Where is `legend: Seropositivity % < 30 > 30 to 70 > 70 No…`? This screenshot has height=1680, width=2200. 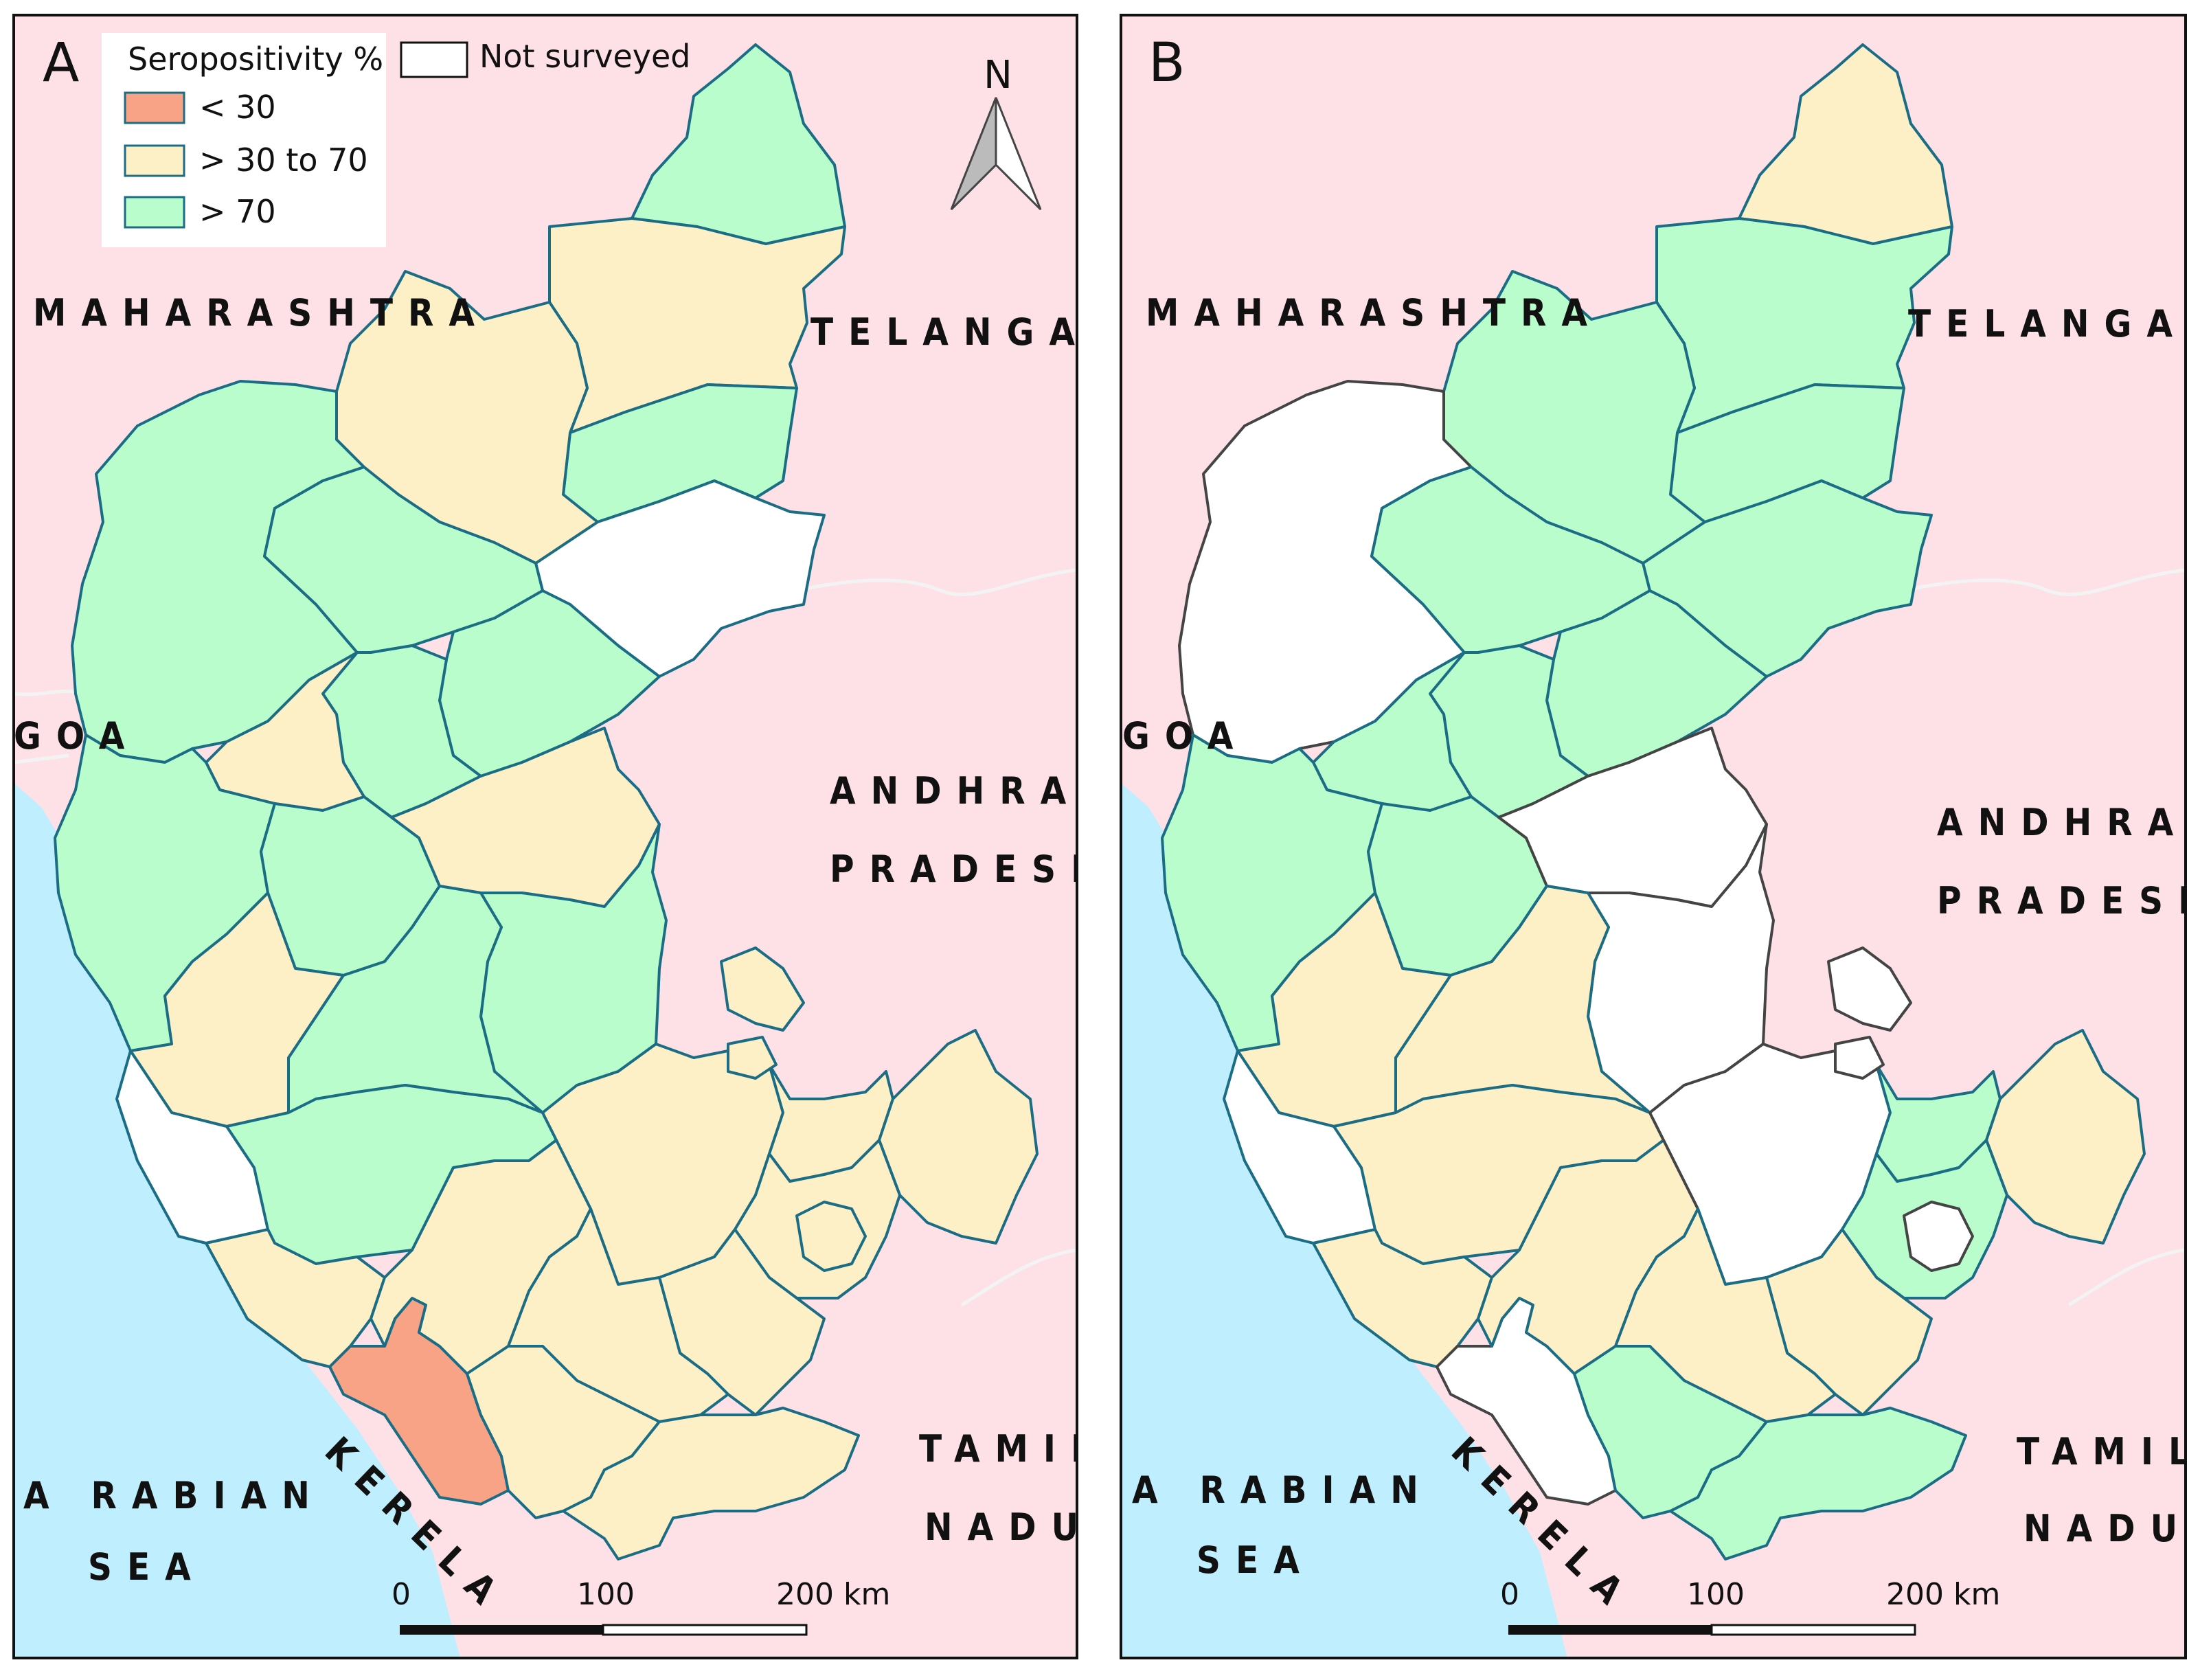
legend: Seropositivity % < 30 > 30 to 70 > 70 No… is located at coordinates (396, 140).